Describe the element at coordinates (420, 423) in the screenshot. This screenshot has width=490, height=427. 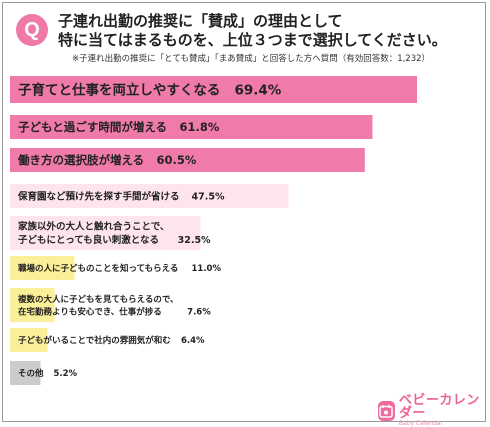
I see `logo-text-en: Baby Calendar` at that location.